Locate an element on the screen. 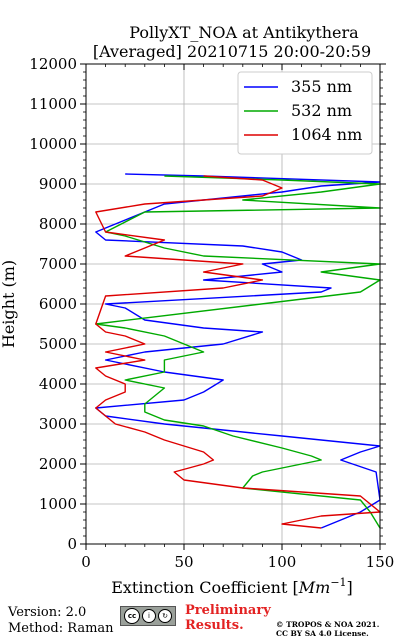  cc-icon: cc is located at coordinates (132, 616).